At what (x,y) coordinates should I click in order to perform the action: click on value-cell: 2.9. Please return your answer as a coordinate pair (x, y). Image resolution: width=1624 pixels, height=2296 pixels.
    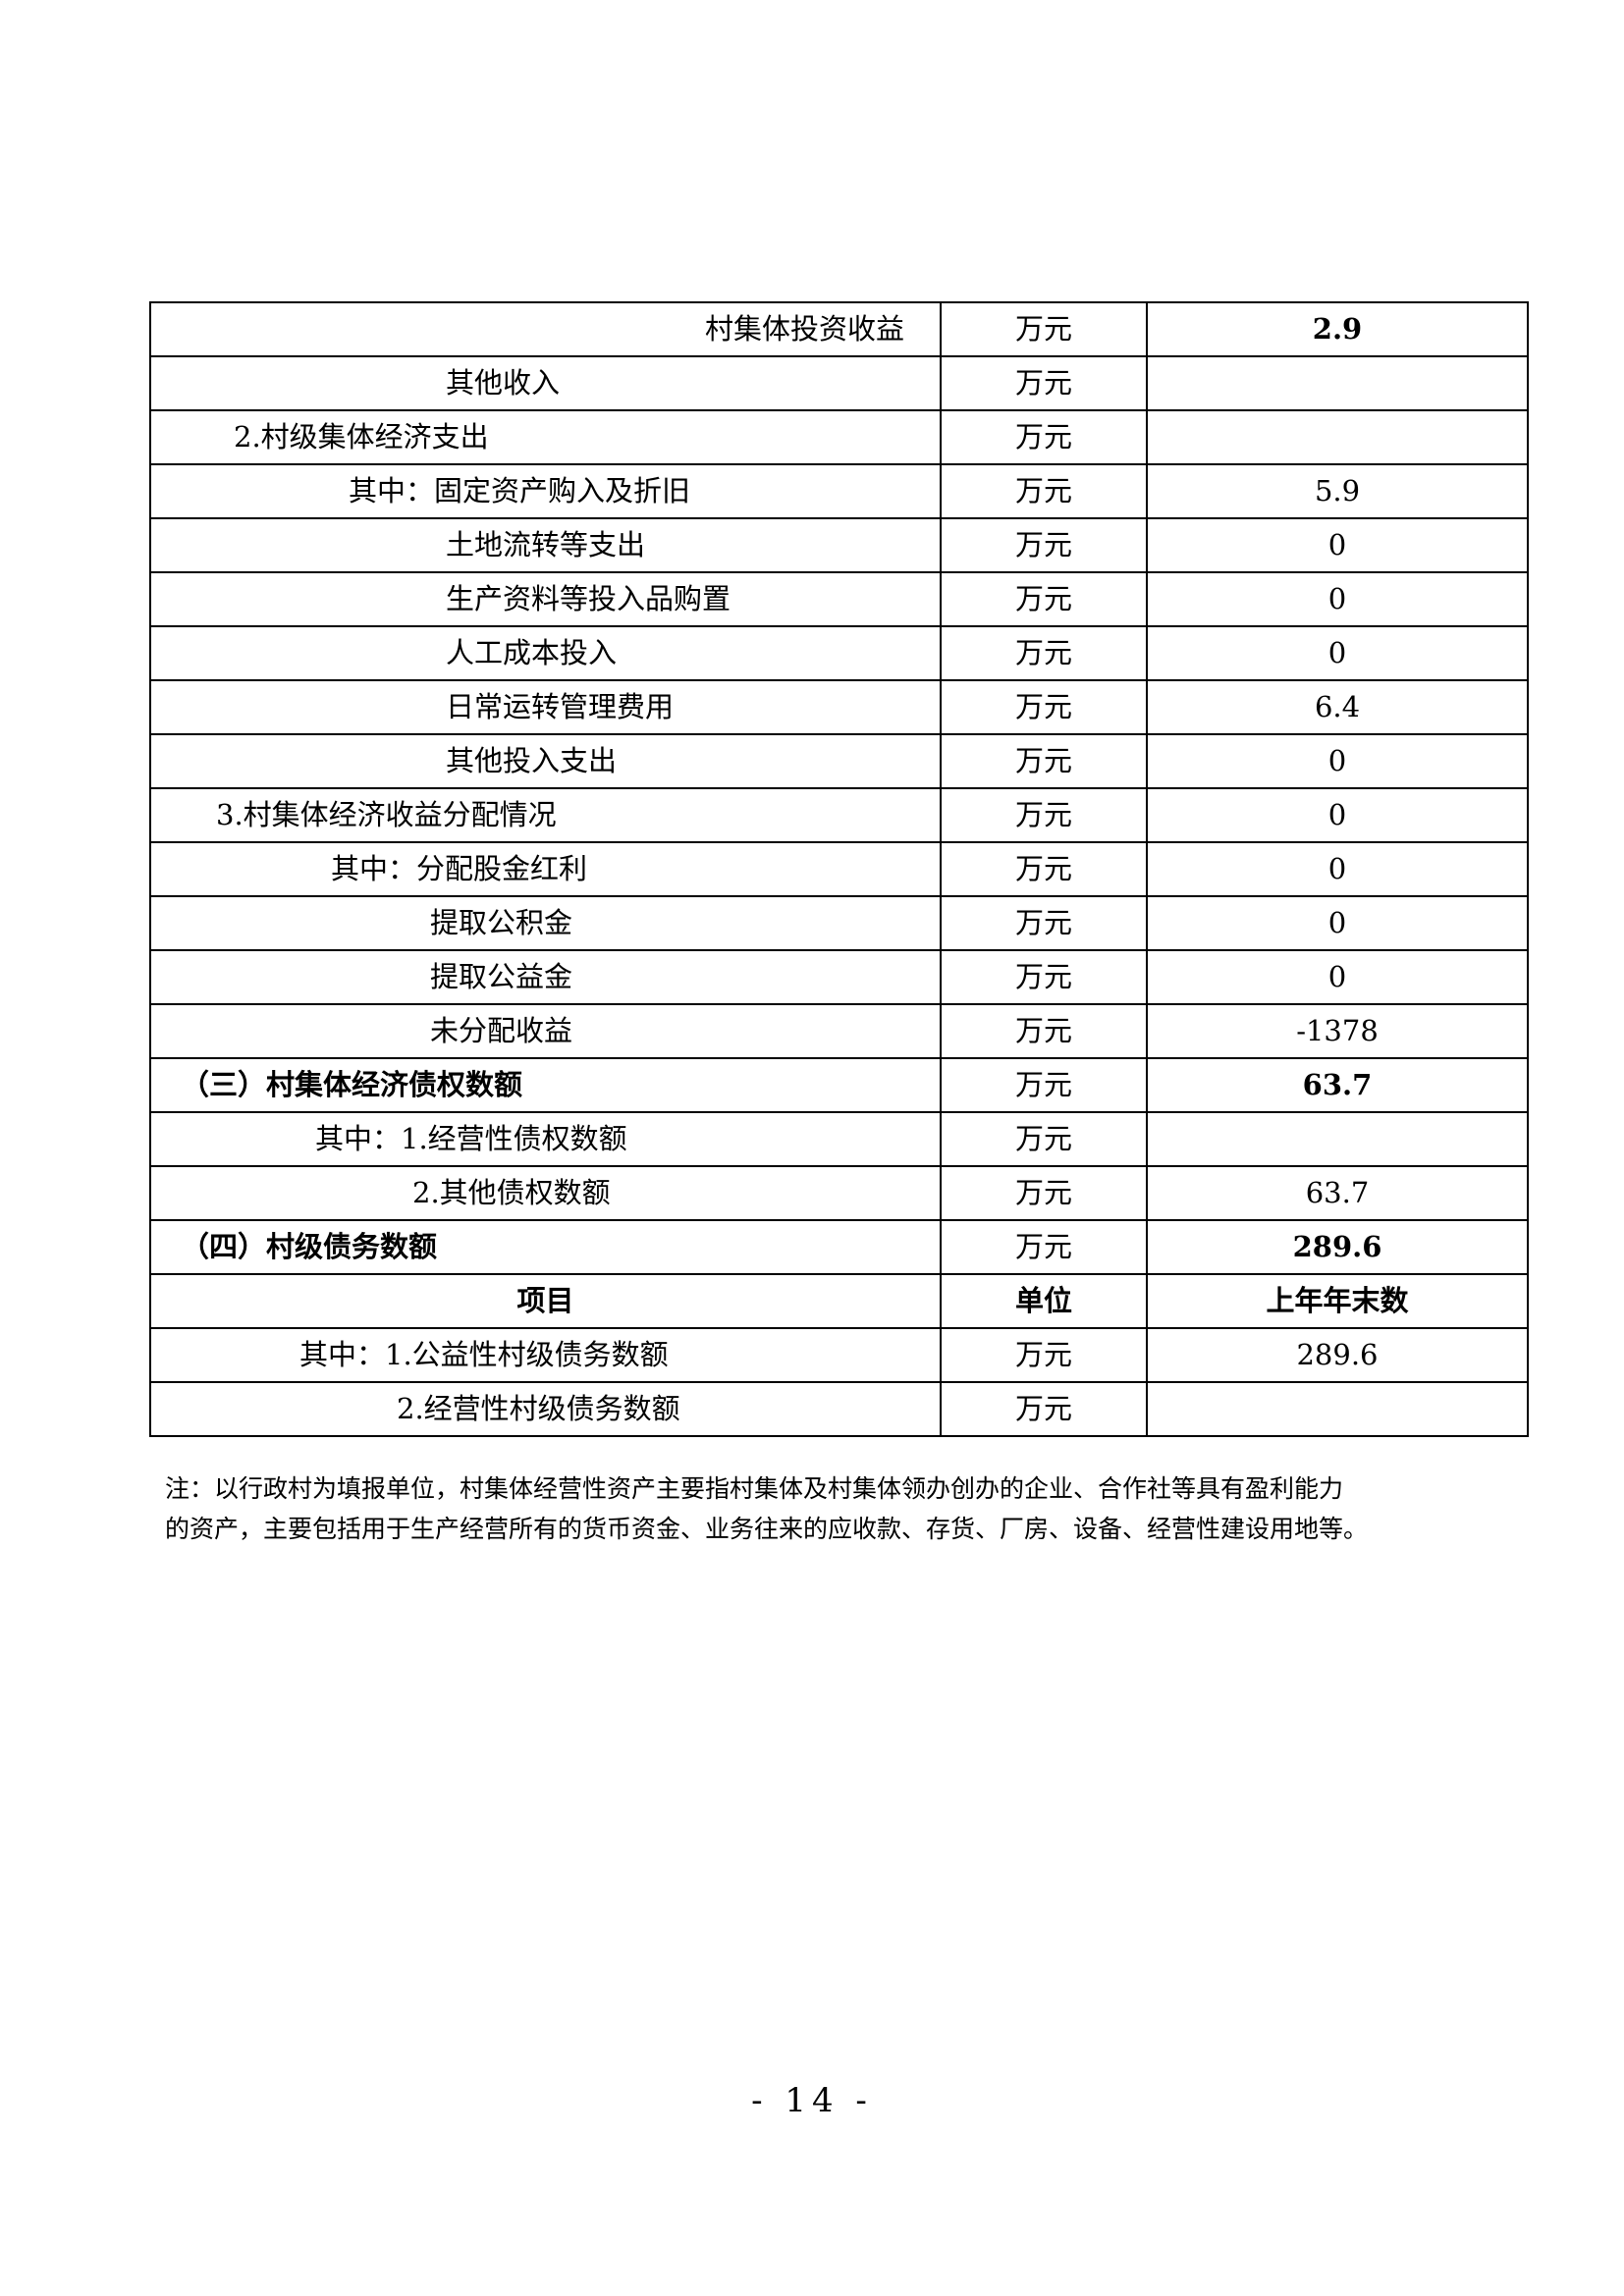
    Looking at the image, I should click on (1337, 329).